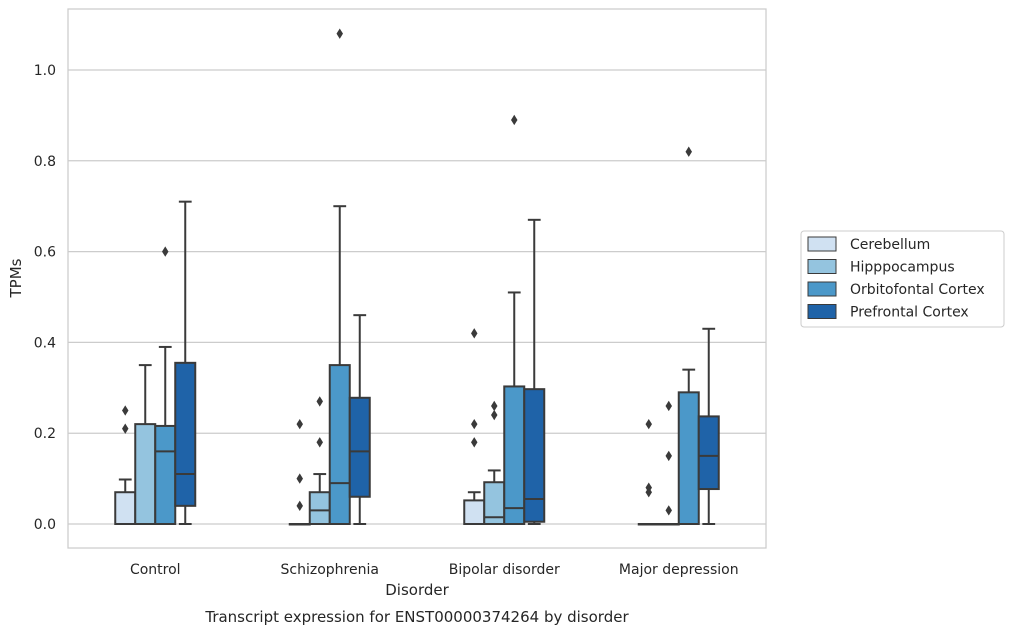 The height and width of the screenshot is (634, 1014). I want to click on y-tick-label: 0.2, so click(45, 434).